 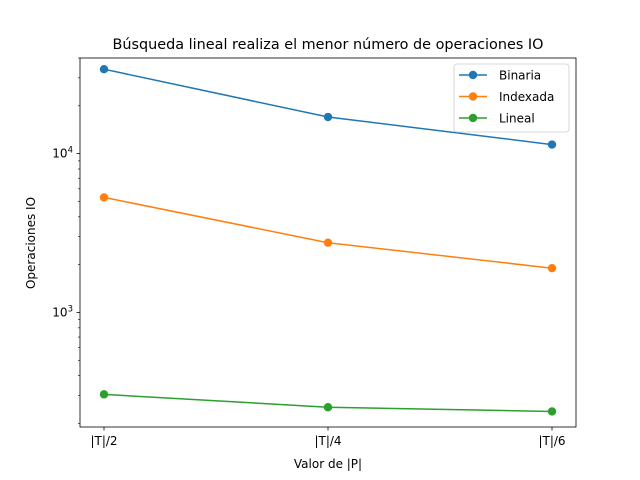 What do you see at coordinates (31, 243) in the screenshot?
I see `y-axis-label: Operaciones IO` at bounding box center [31, 243].